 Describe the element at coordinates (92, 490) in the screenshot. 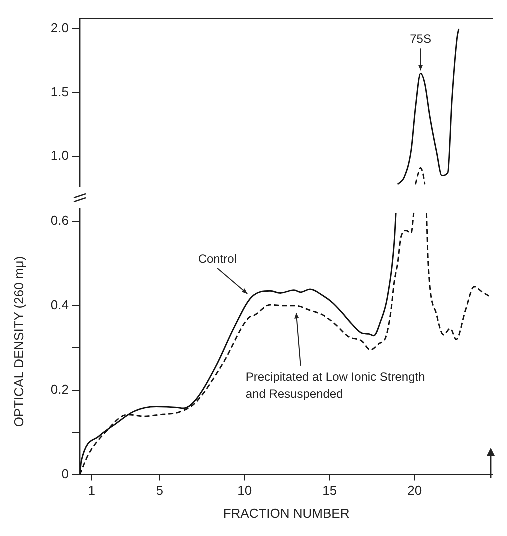

I see `x-tick-label: 1` at that location.